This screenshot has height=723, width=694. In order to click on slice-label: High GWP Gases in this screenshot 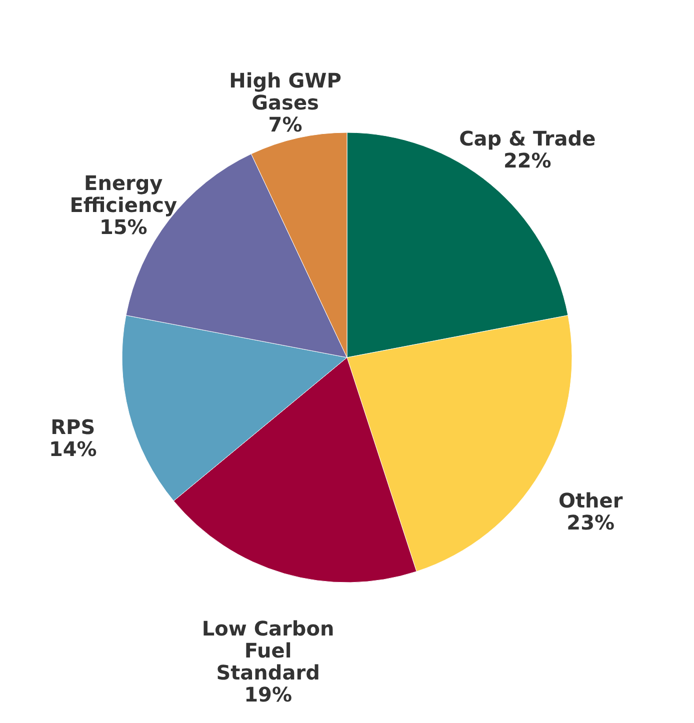, I will do `click(285, 91)`.